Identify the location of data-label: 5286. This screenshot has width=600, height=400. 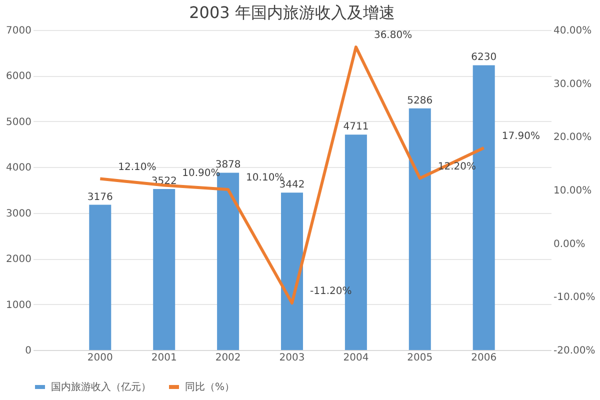
(420, 100).